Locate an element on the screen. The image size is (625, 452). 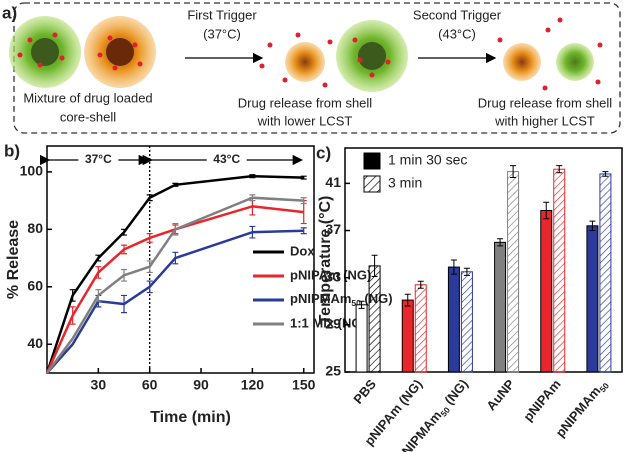
region-label: 43°C is located at coordinates (226, 159).